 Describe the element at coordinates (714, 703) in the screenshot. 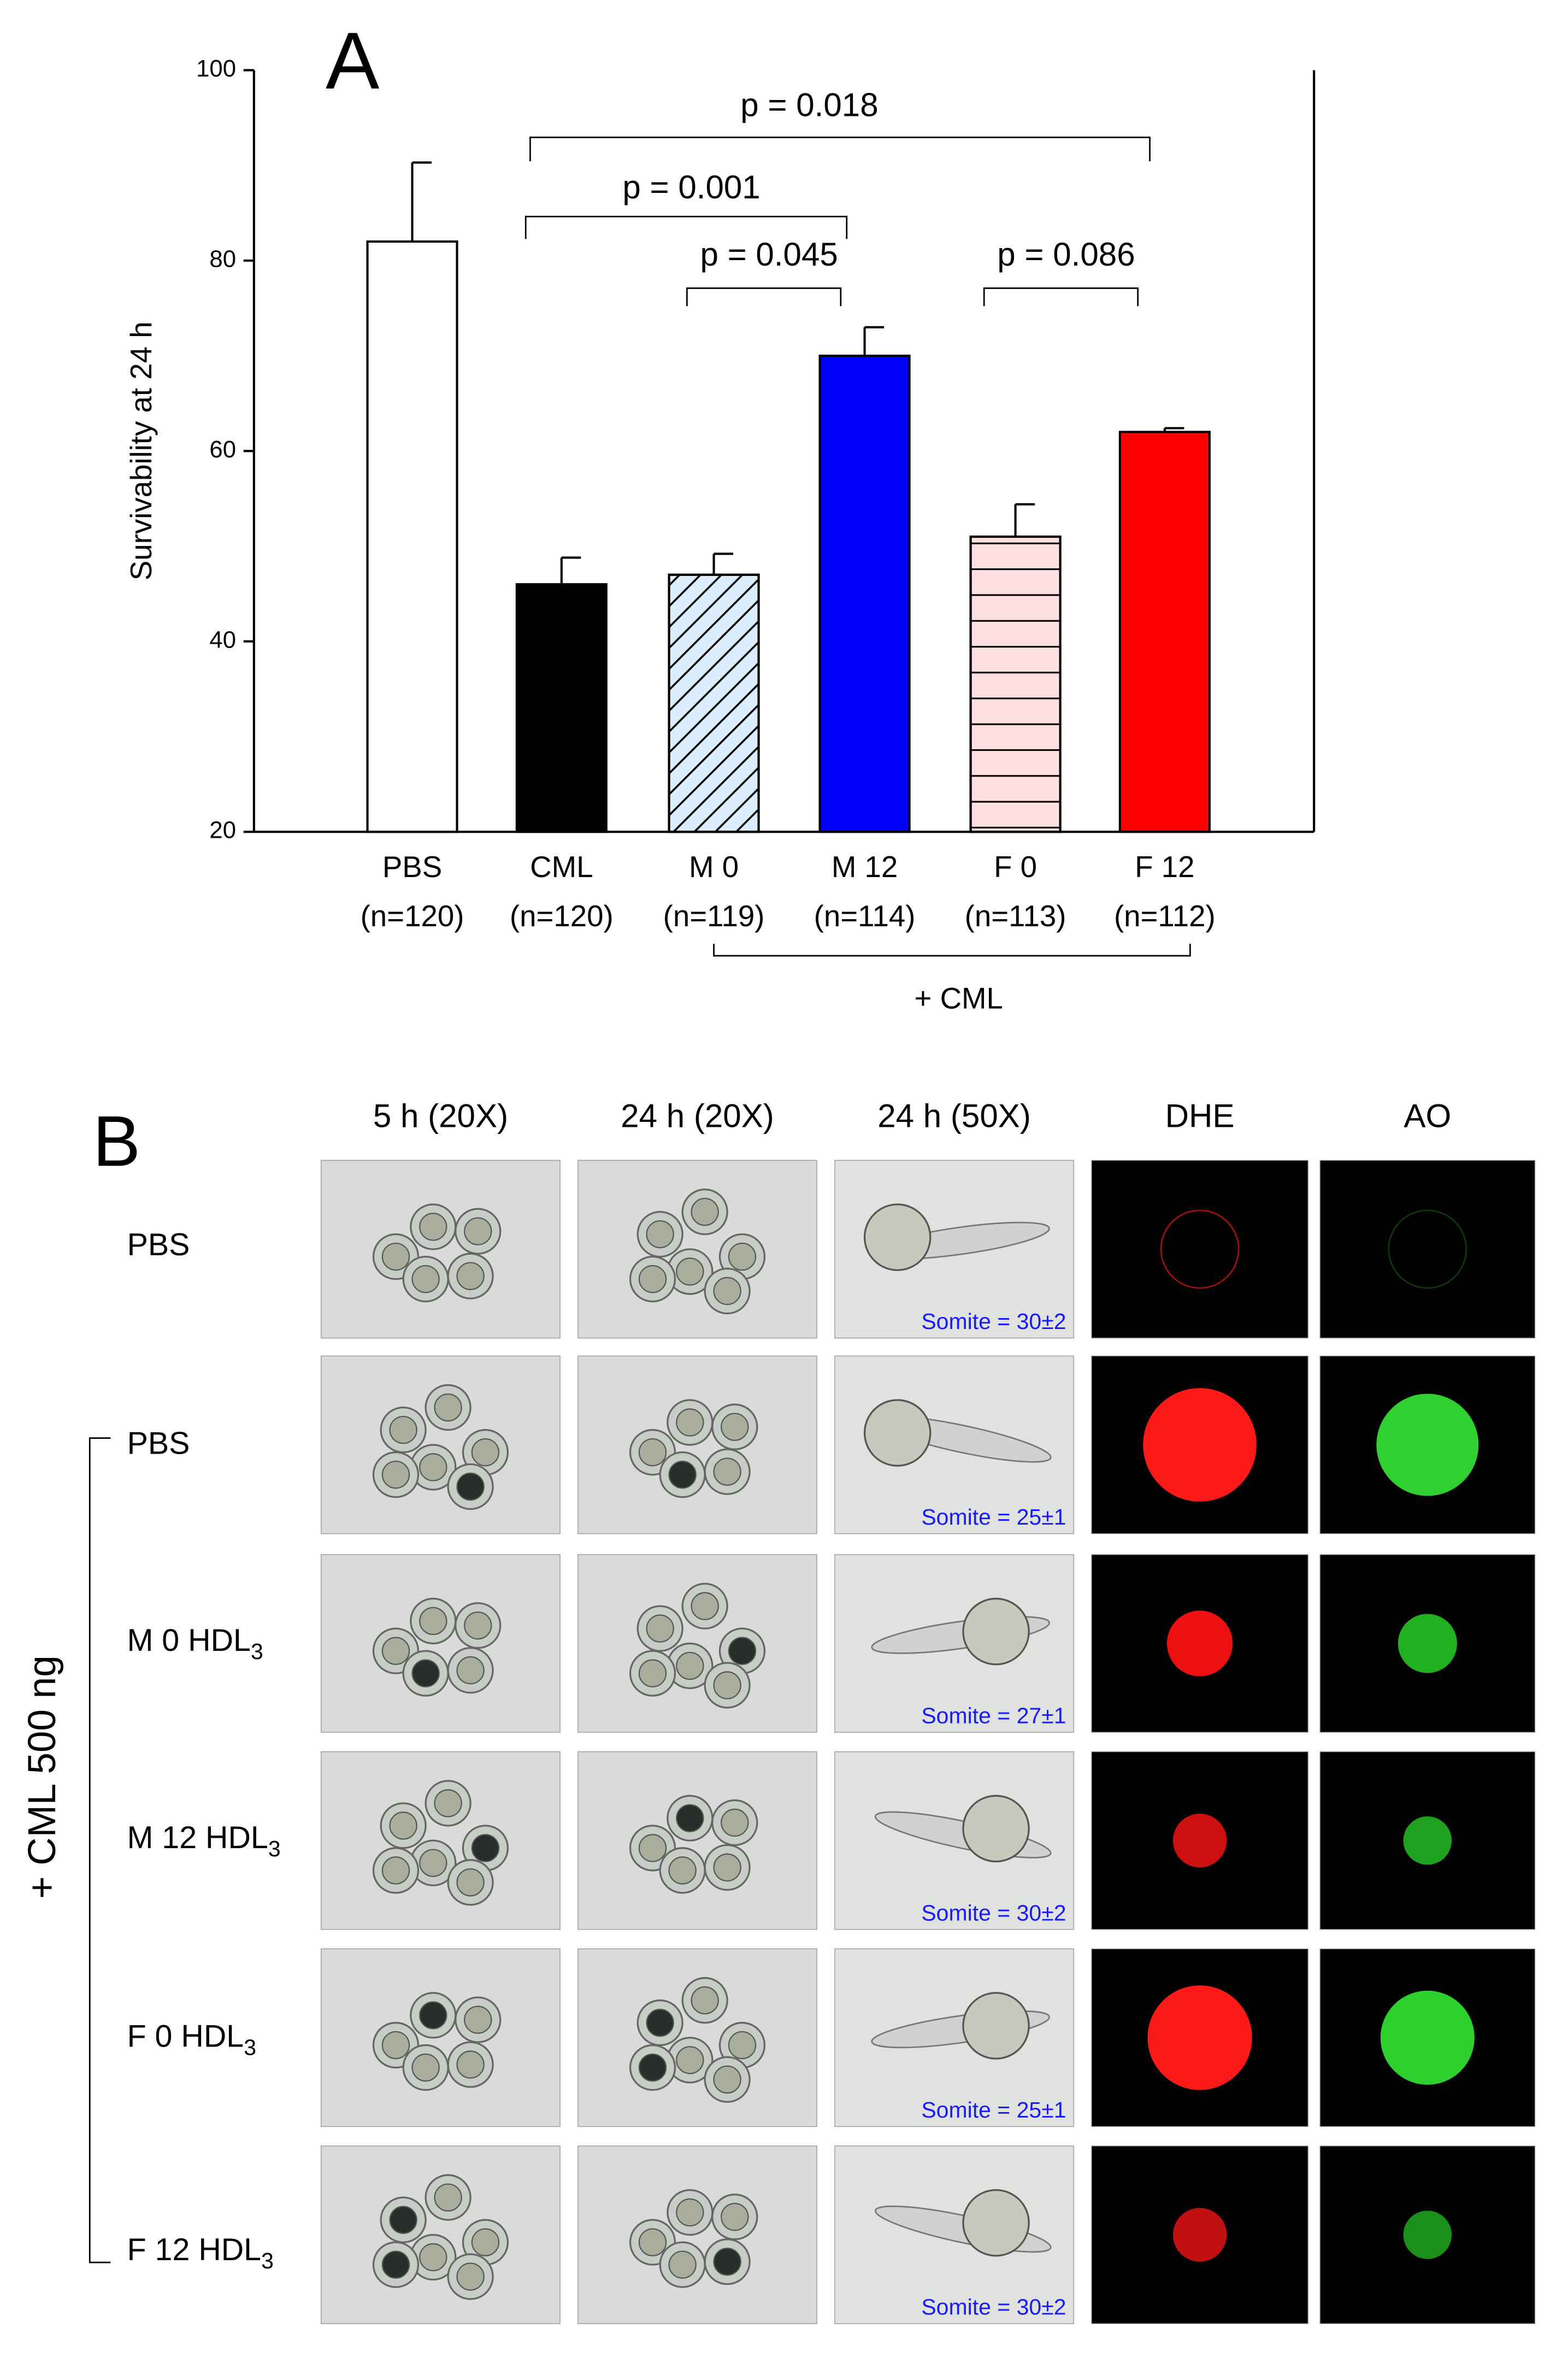

I see `bar-hatch` at that location.